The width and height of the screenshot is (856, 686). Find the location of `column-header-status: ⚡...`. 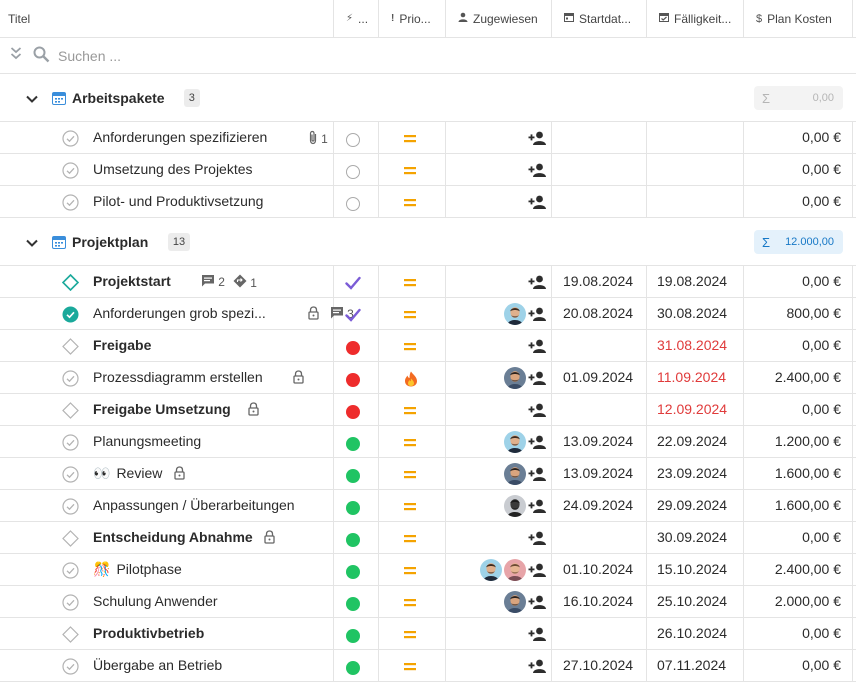

column-header-status: ⚡... is located at coordinates (356, 18).